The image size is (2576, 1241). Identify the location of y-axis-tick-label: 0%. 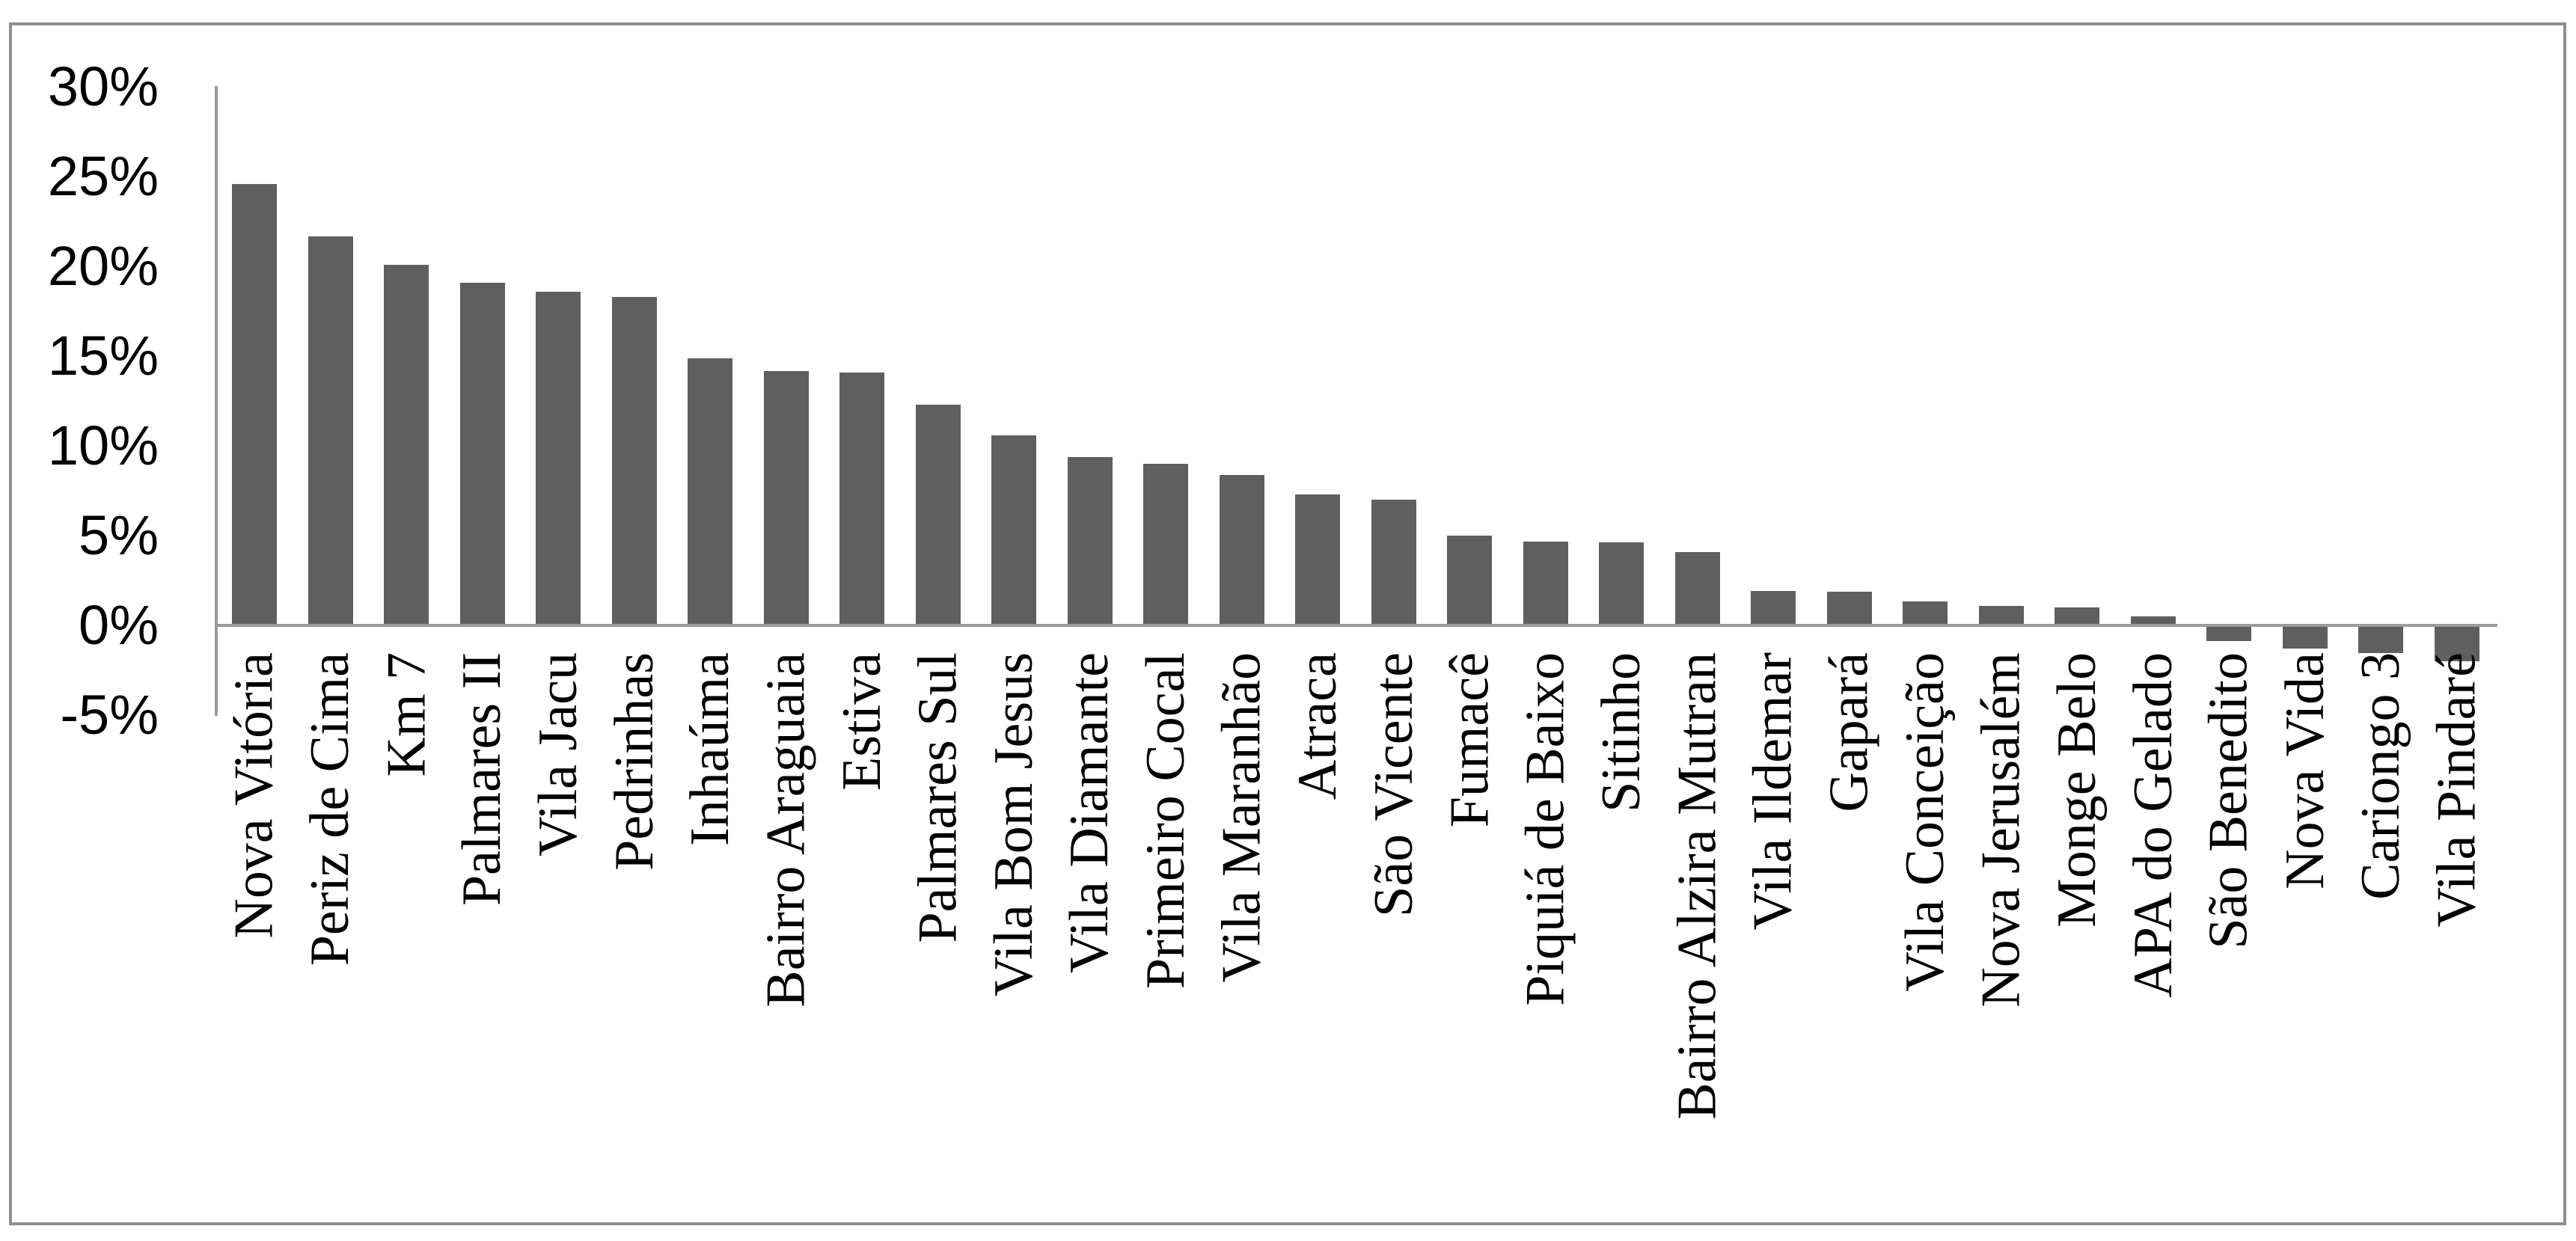
(119, 625).